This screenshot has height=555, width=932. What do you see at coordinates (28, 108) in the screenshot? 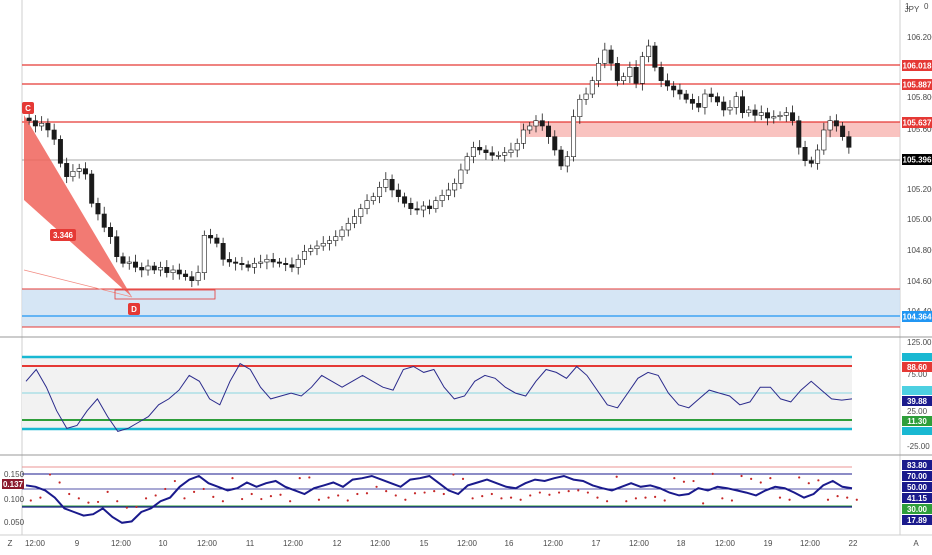
I see `point-c-label: C` at bounding box center [28, 108].